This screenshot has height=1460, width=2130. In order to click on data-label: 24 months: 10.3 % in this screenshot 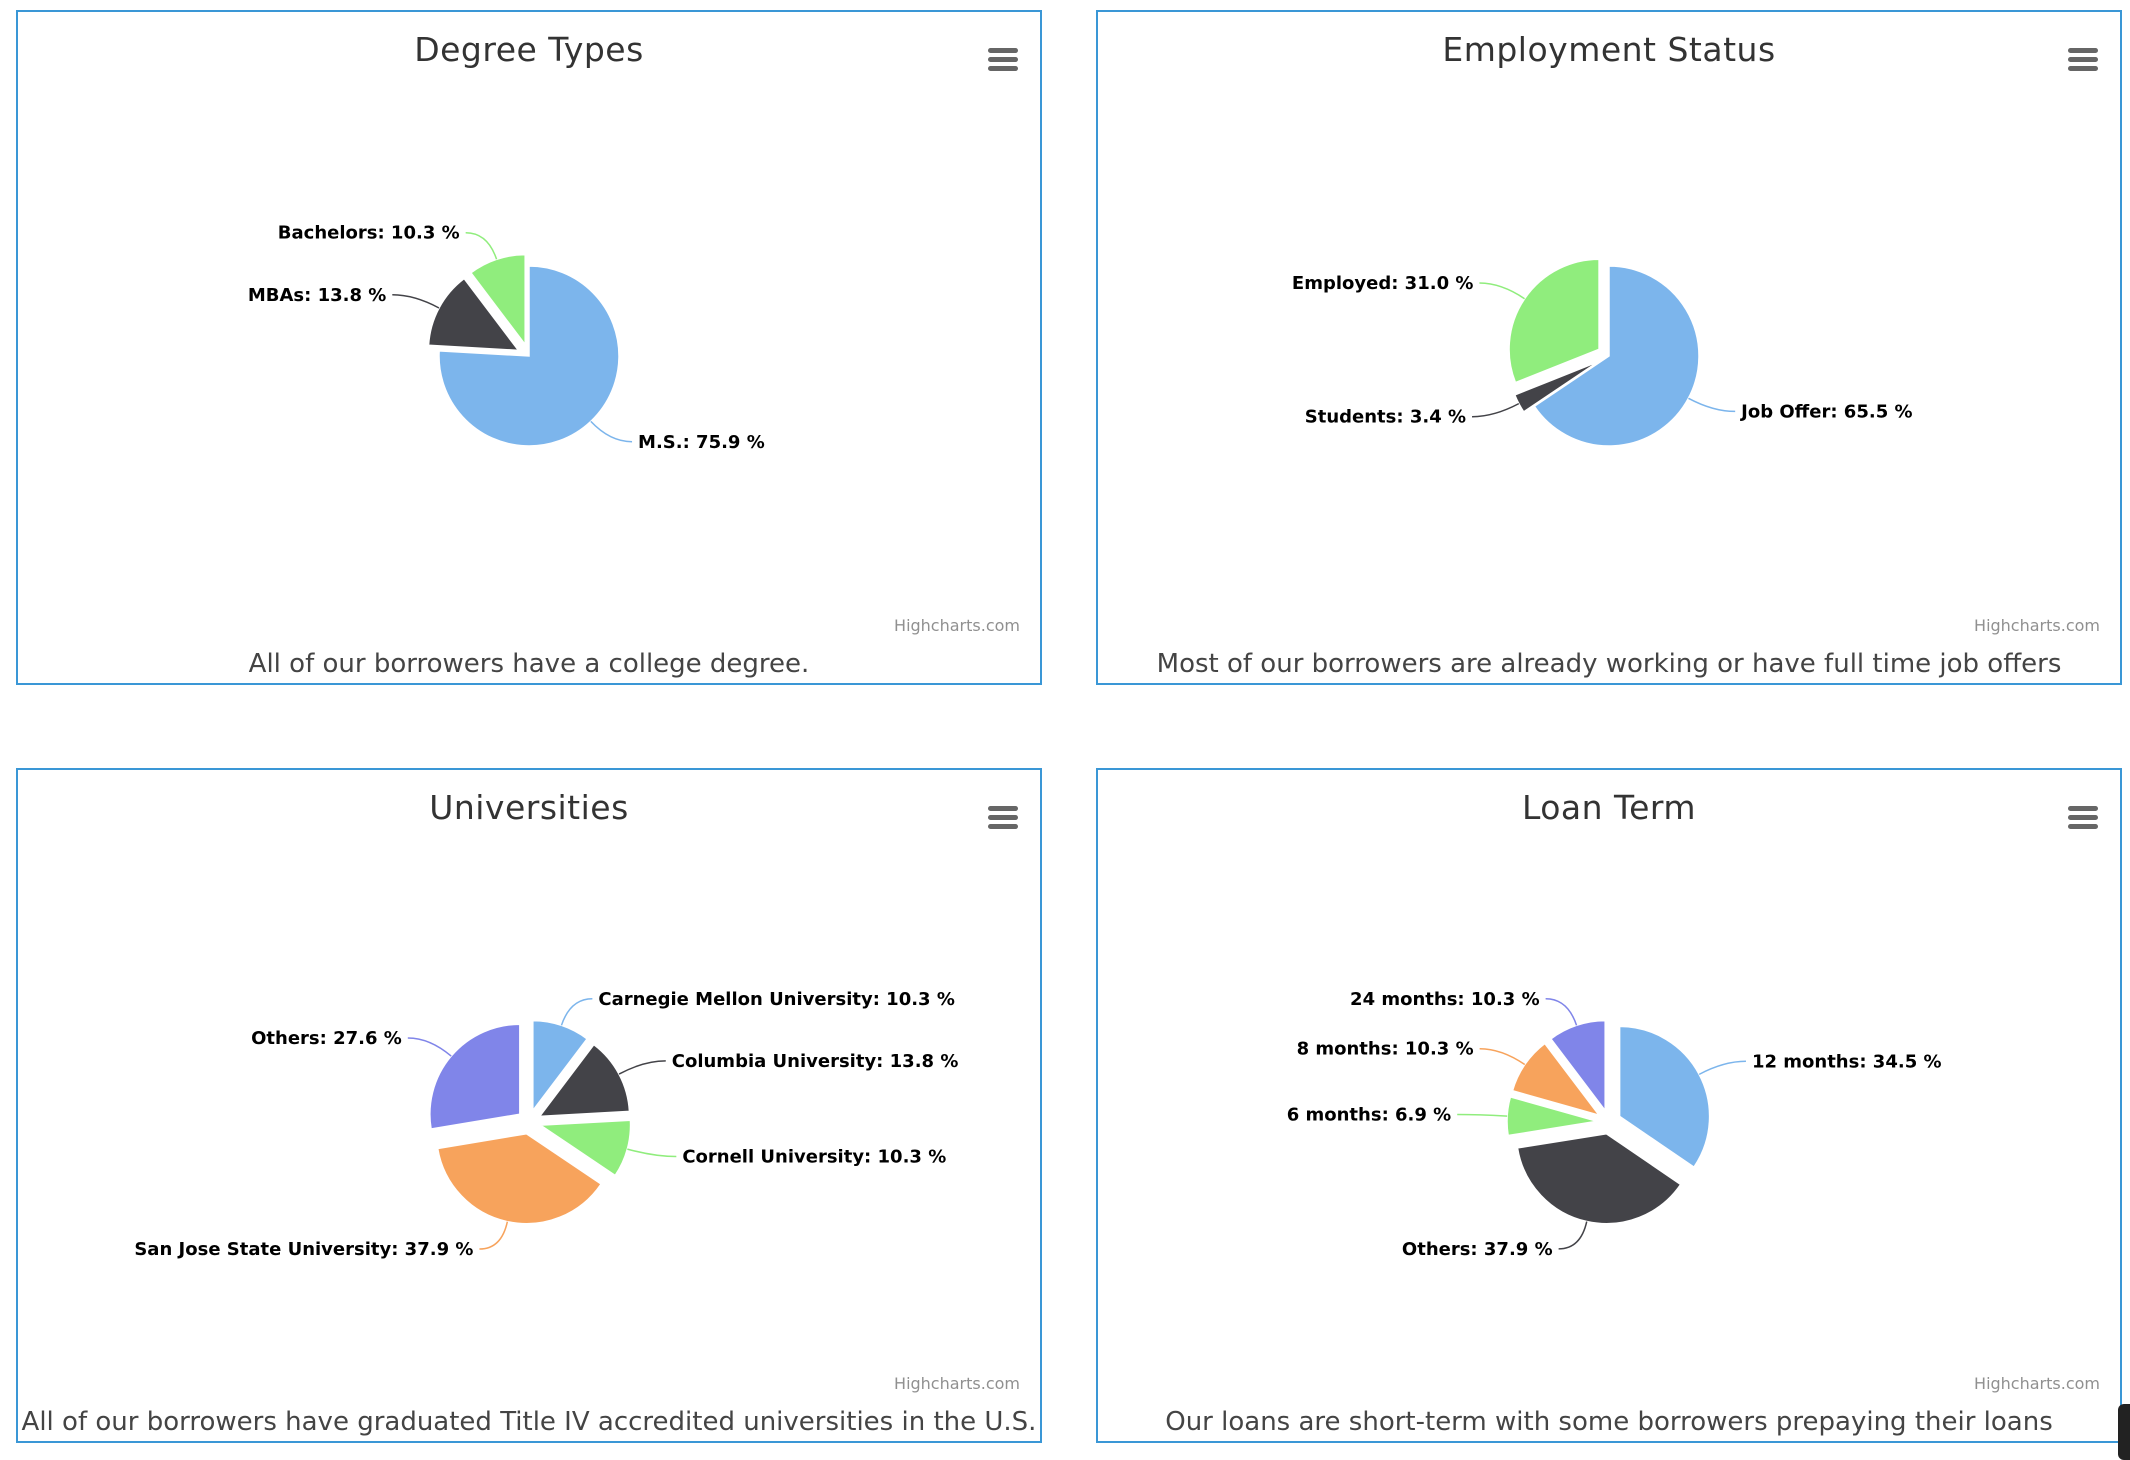, I will do `click(1445, 999)`.